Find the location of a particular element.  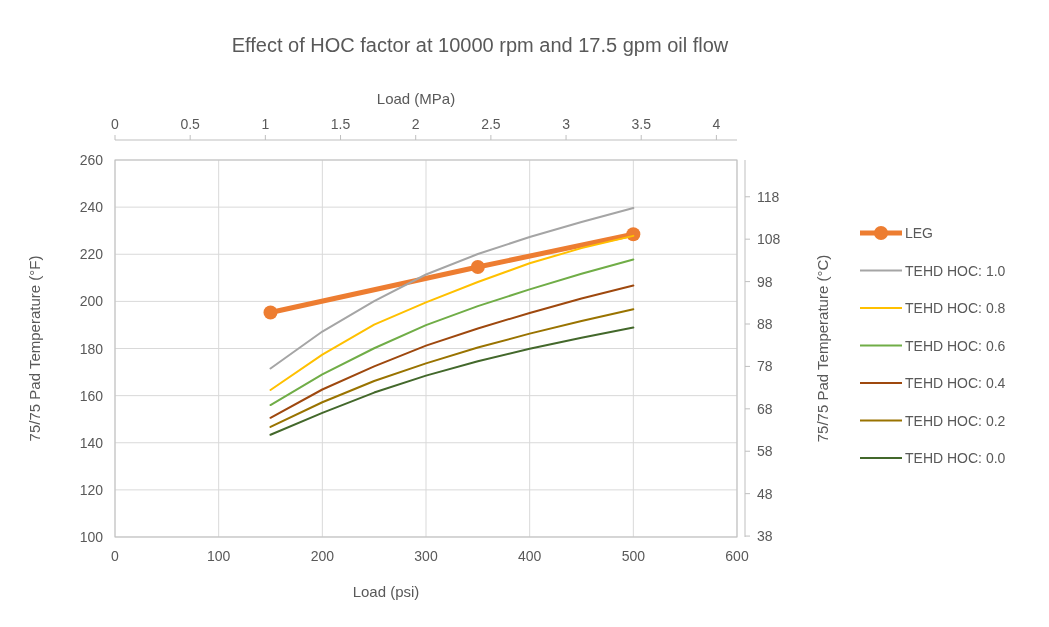

x2-tick-label: 3 is located at coordinates (566, 124).